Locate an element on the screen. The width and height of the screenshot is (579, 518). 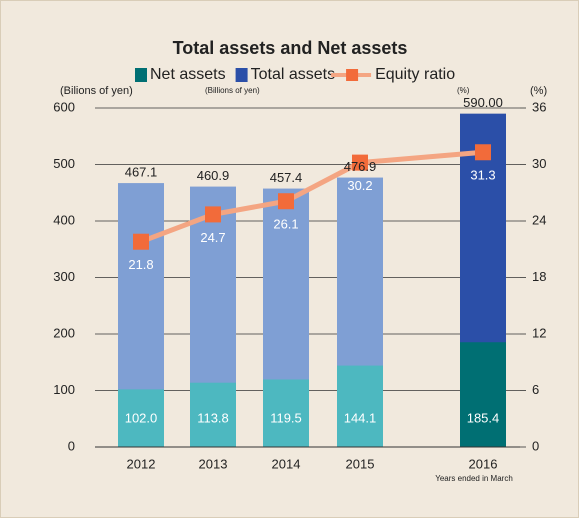
y-tick-label: 0 is located at coordinates (71, 445).